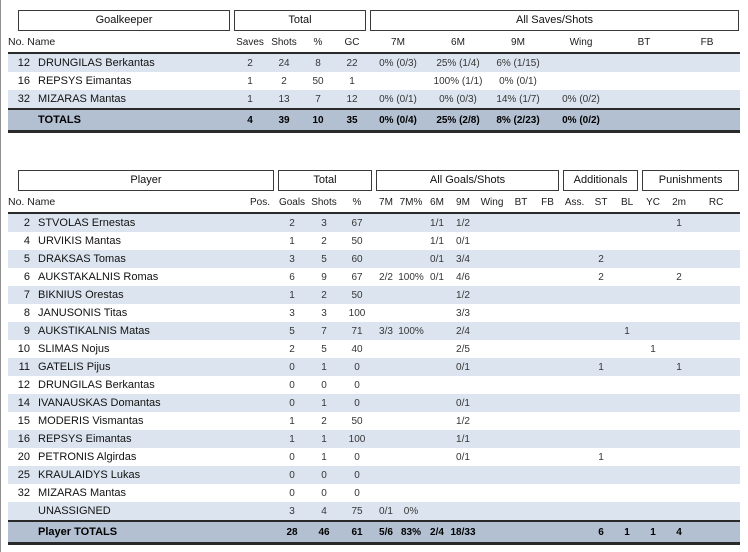 The width and height of the screenshot is (748, 552). Describe the element at coordinates (374, 439) in the screenshot. I see `table-row: 16 REPSYS Eimantas 1 1 100 1/1` at that location.